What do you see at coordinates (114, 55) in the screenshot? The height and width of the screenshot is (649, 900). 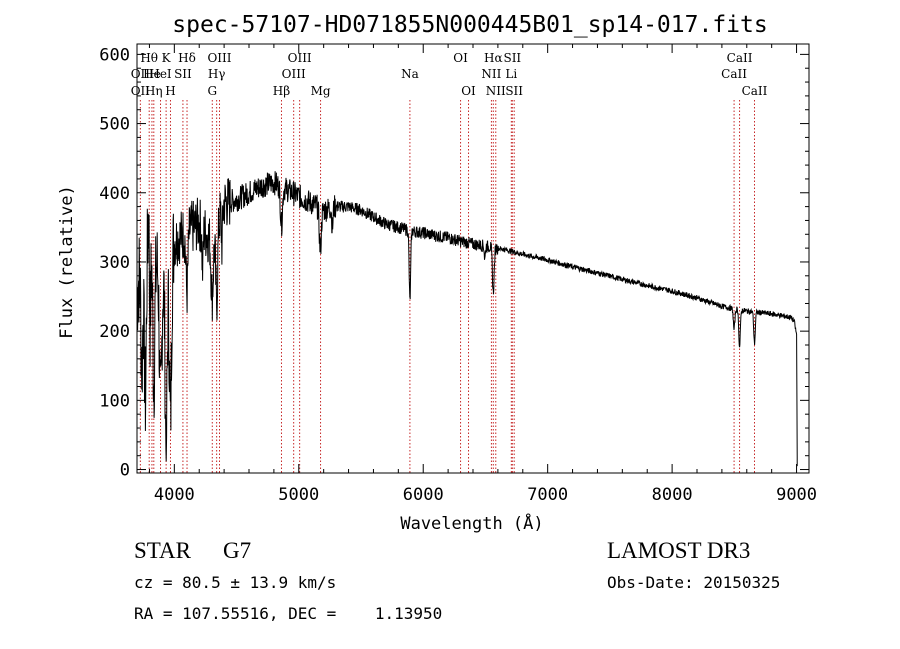 I see `y-tick-label: 600` at bounding box center [114, 55].